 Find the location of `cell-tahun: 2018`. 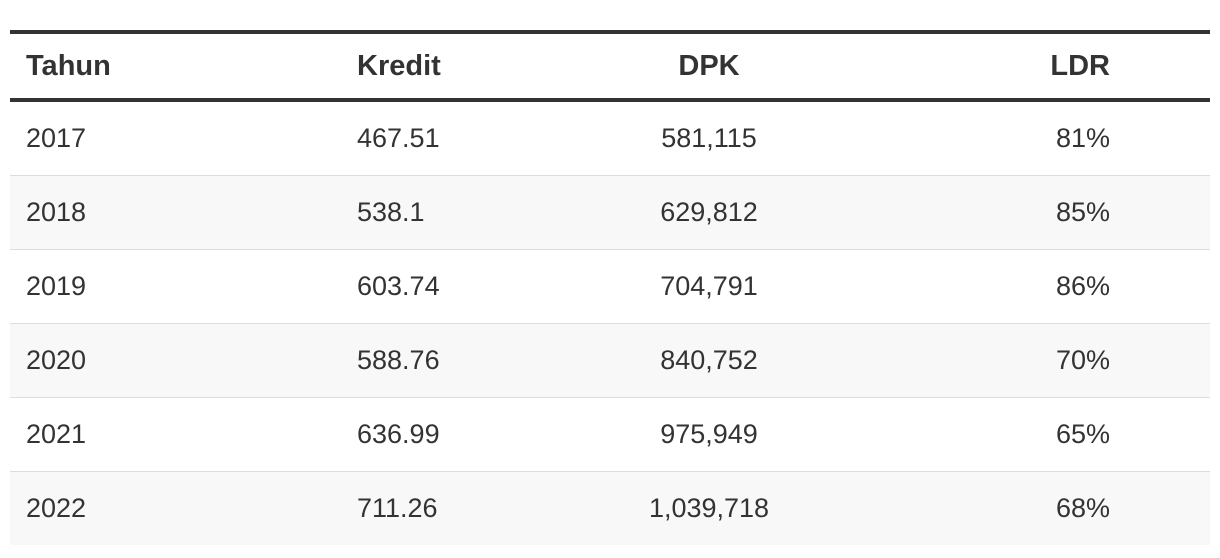

cell-tahun: 2018 is located at coordinates (56, 212).